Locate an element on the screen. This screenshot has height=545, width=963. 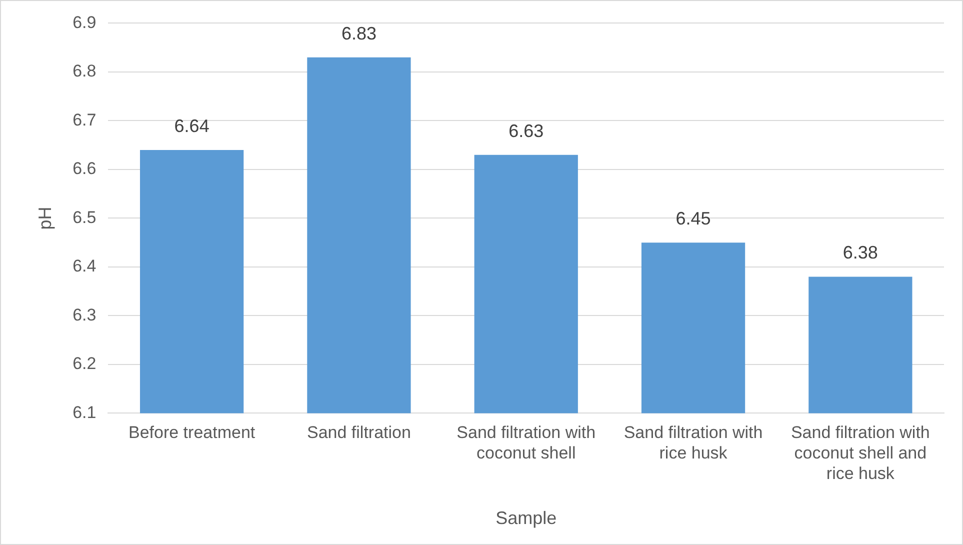
data-label: 6.63 is located at coordinates (526, 130).